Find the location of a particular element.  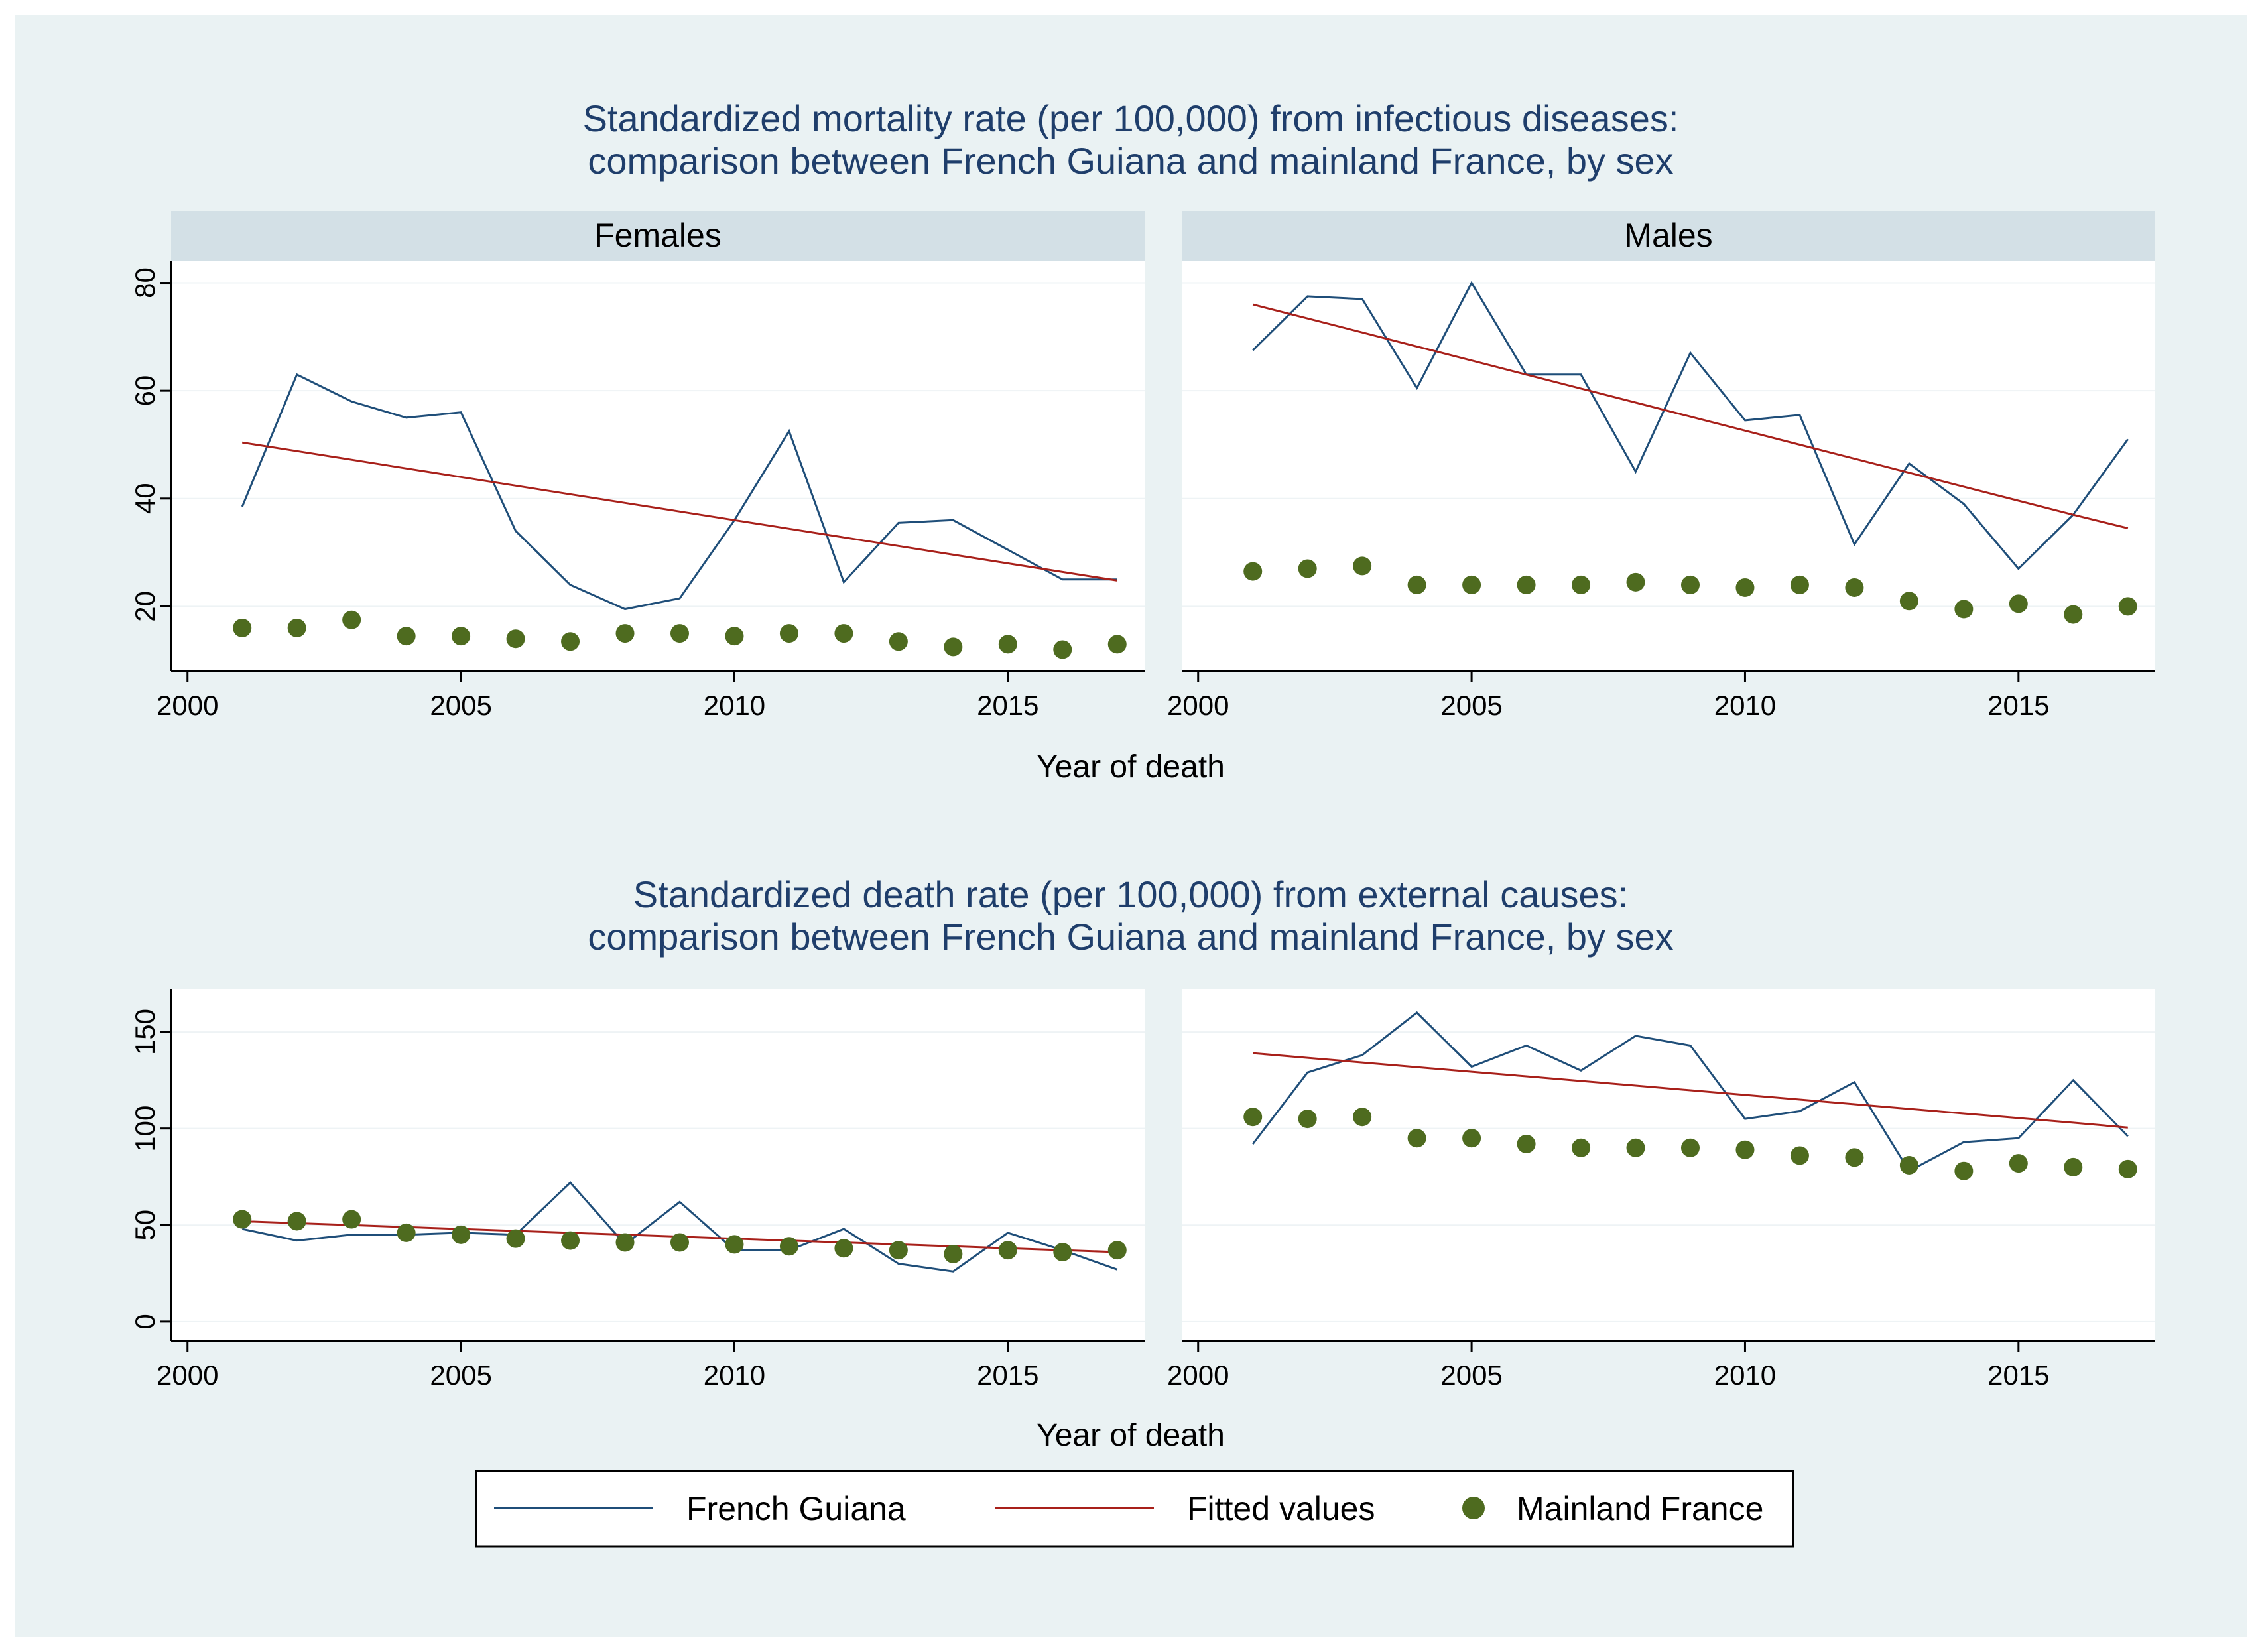

legend-swatch-mainland-france is located at coordinates (1473, 1508).